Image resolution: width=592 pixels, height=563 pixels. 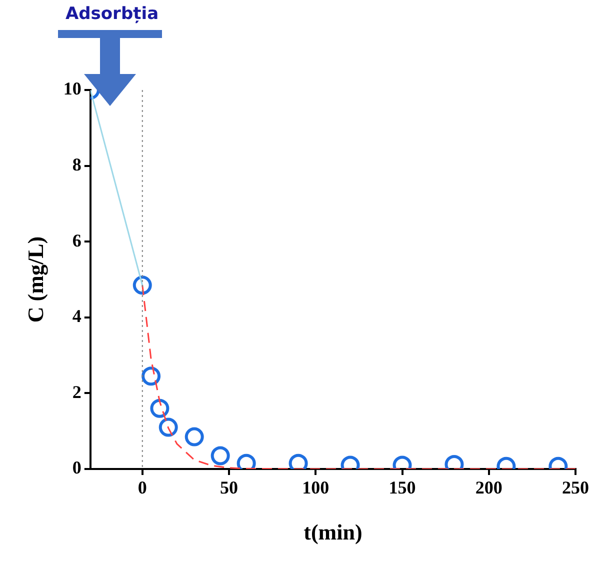 I want to click on y-tick-label: 4, so click(x=77, y=316).